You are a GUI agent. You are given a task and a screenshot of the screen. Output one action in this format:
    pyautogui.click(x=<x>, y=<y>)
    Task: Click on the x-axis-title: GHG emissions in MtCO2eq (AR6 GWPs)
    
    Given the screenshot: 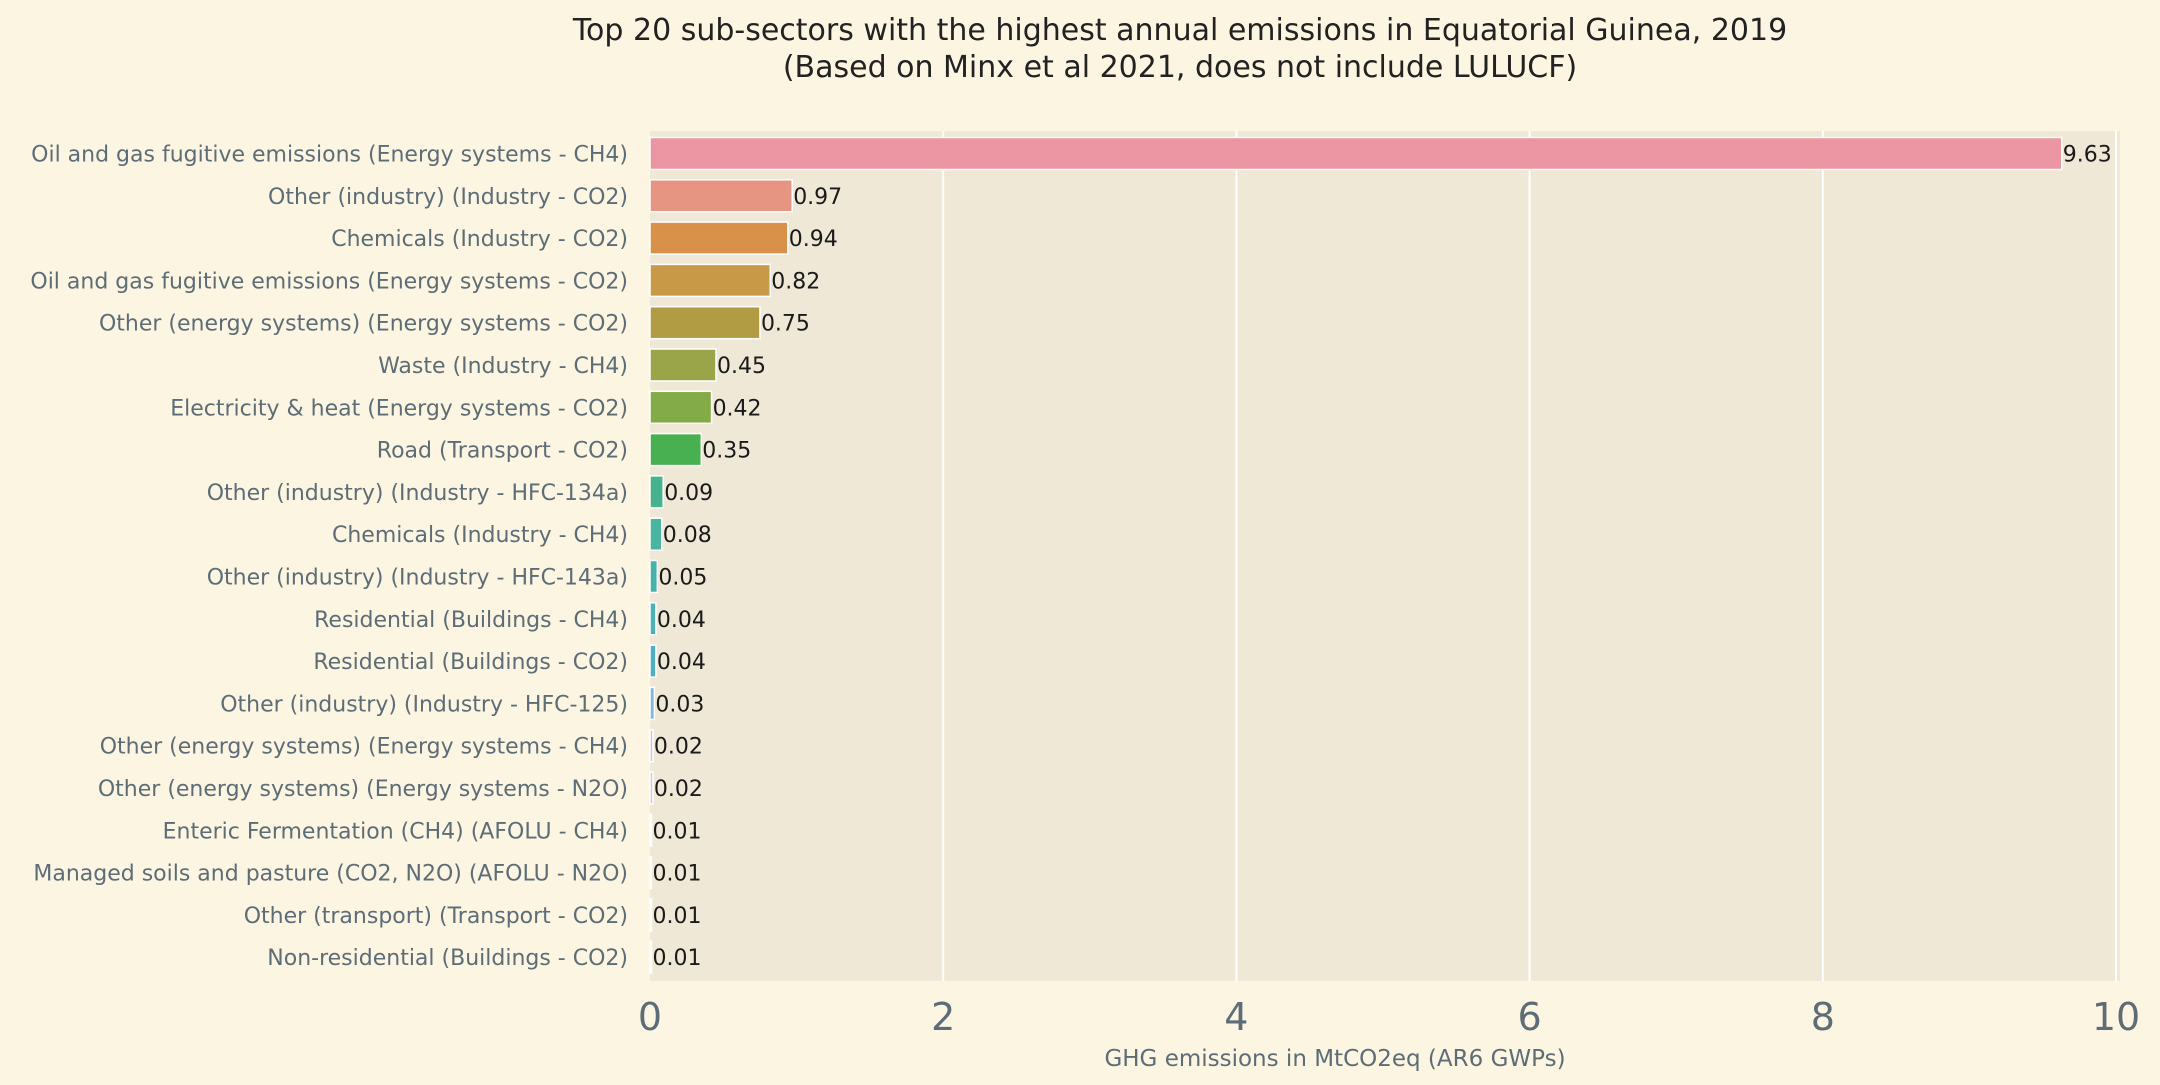 What is the action you would take?
    pyautogui.click(x=1334, y=1059)
    